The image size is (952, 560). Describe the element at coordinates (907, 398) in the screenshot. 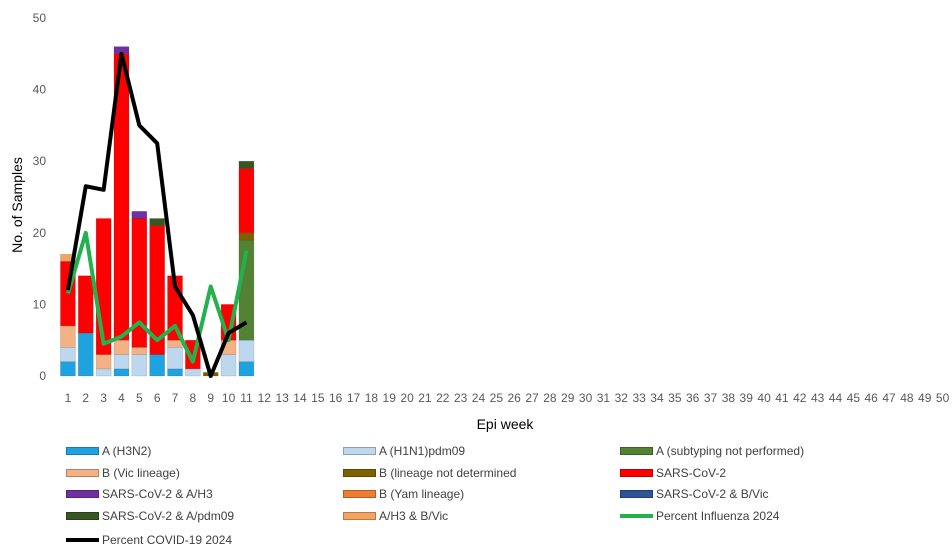

I see `x-tick-label: 48` at that location.